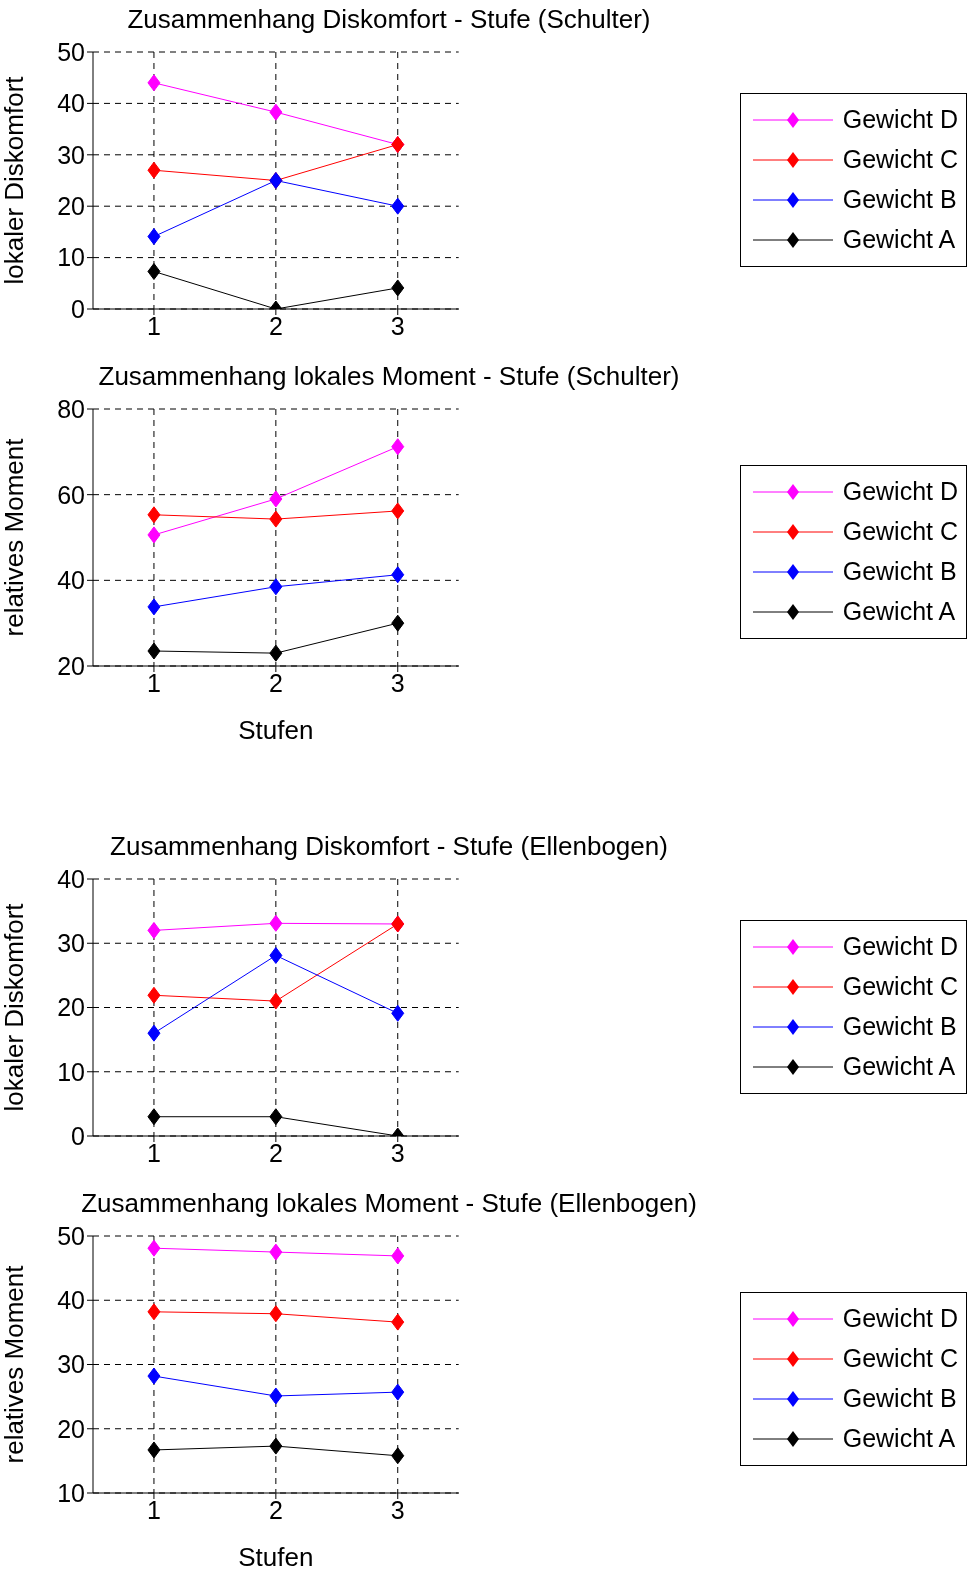  Describe the element at coordinates (71, 408) in the screenshot. I see `y-tick-label: 80` at that location.